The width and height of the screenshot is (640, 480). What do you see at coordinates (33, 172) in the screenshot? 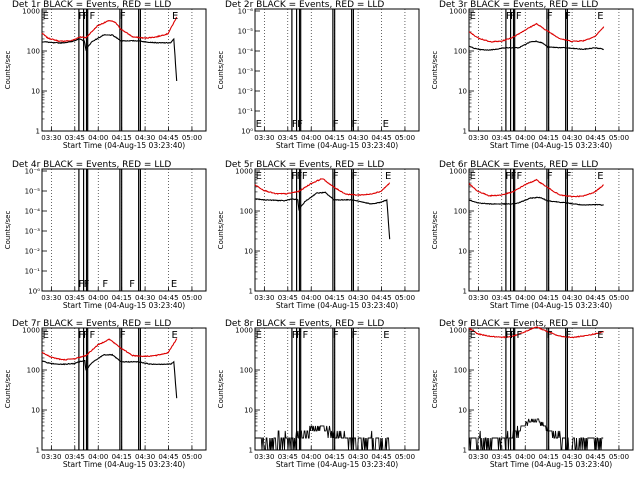
I see `y-tick-label: 10⁻⁶` at bounding box center [33, 172].